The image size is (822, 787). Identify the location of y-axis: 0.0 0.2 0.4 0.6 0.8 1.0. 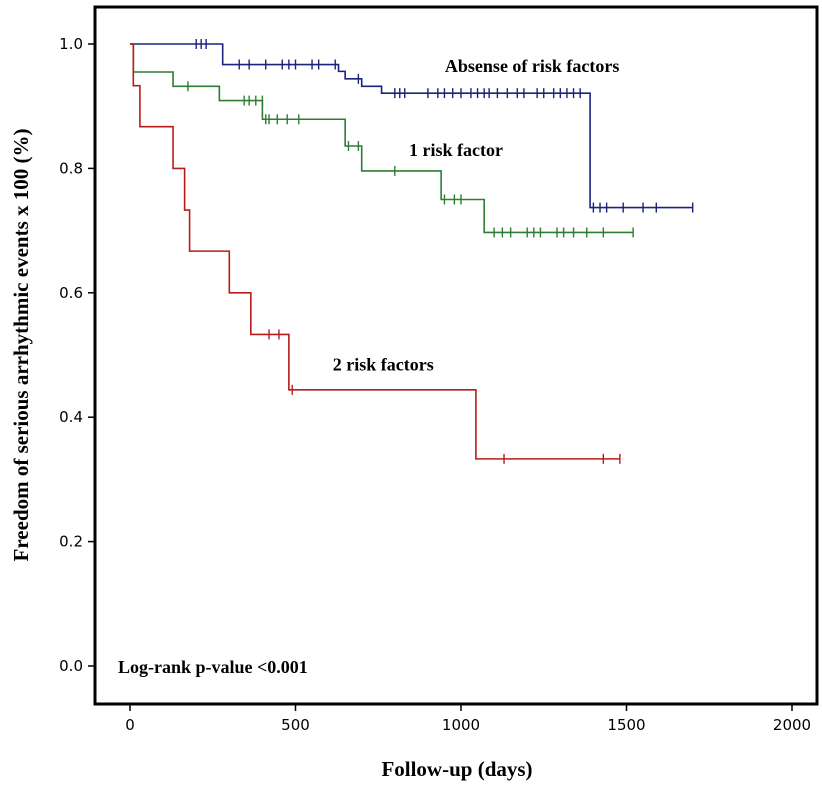
(77, 355).